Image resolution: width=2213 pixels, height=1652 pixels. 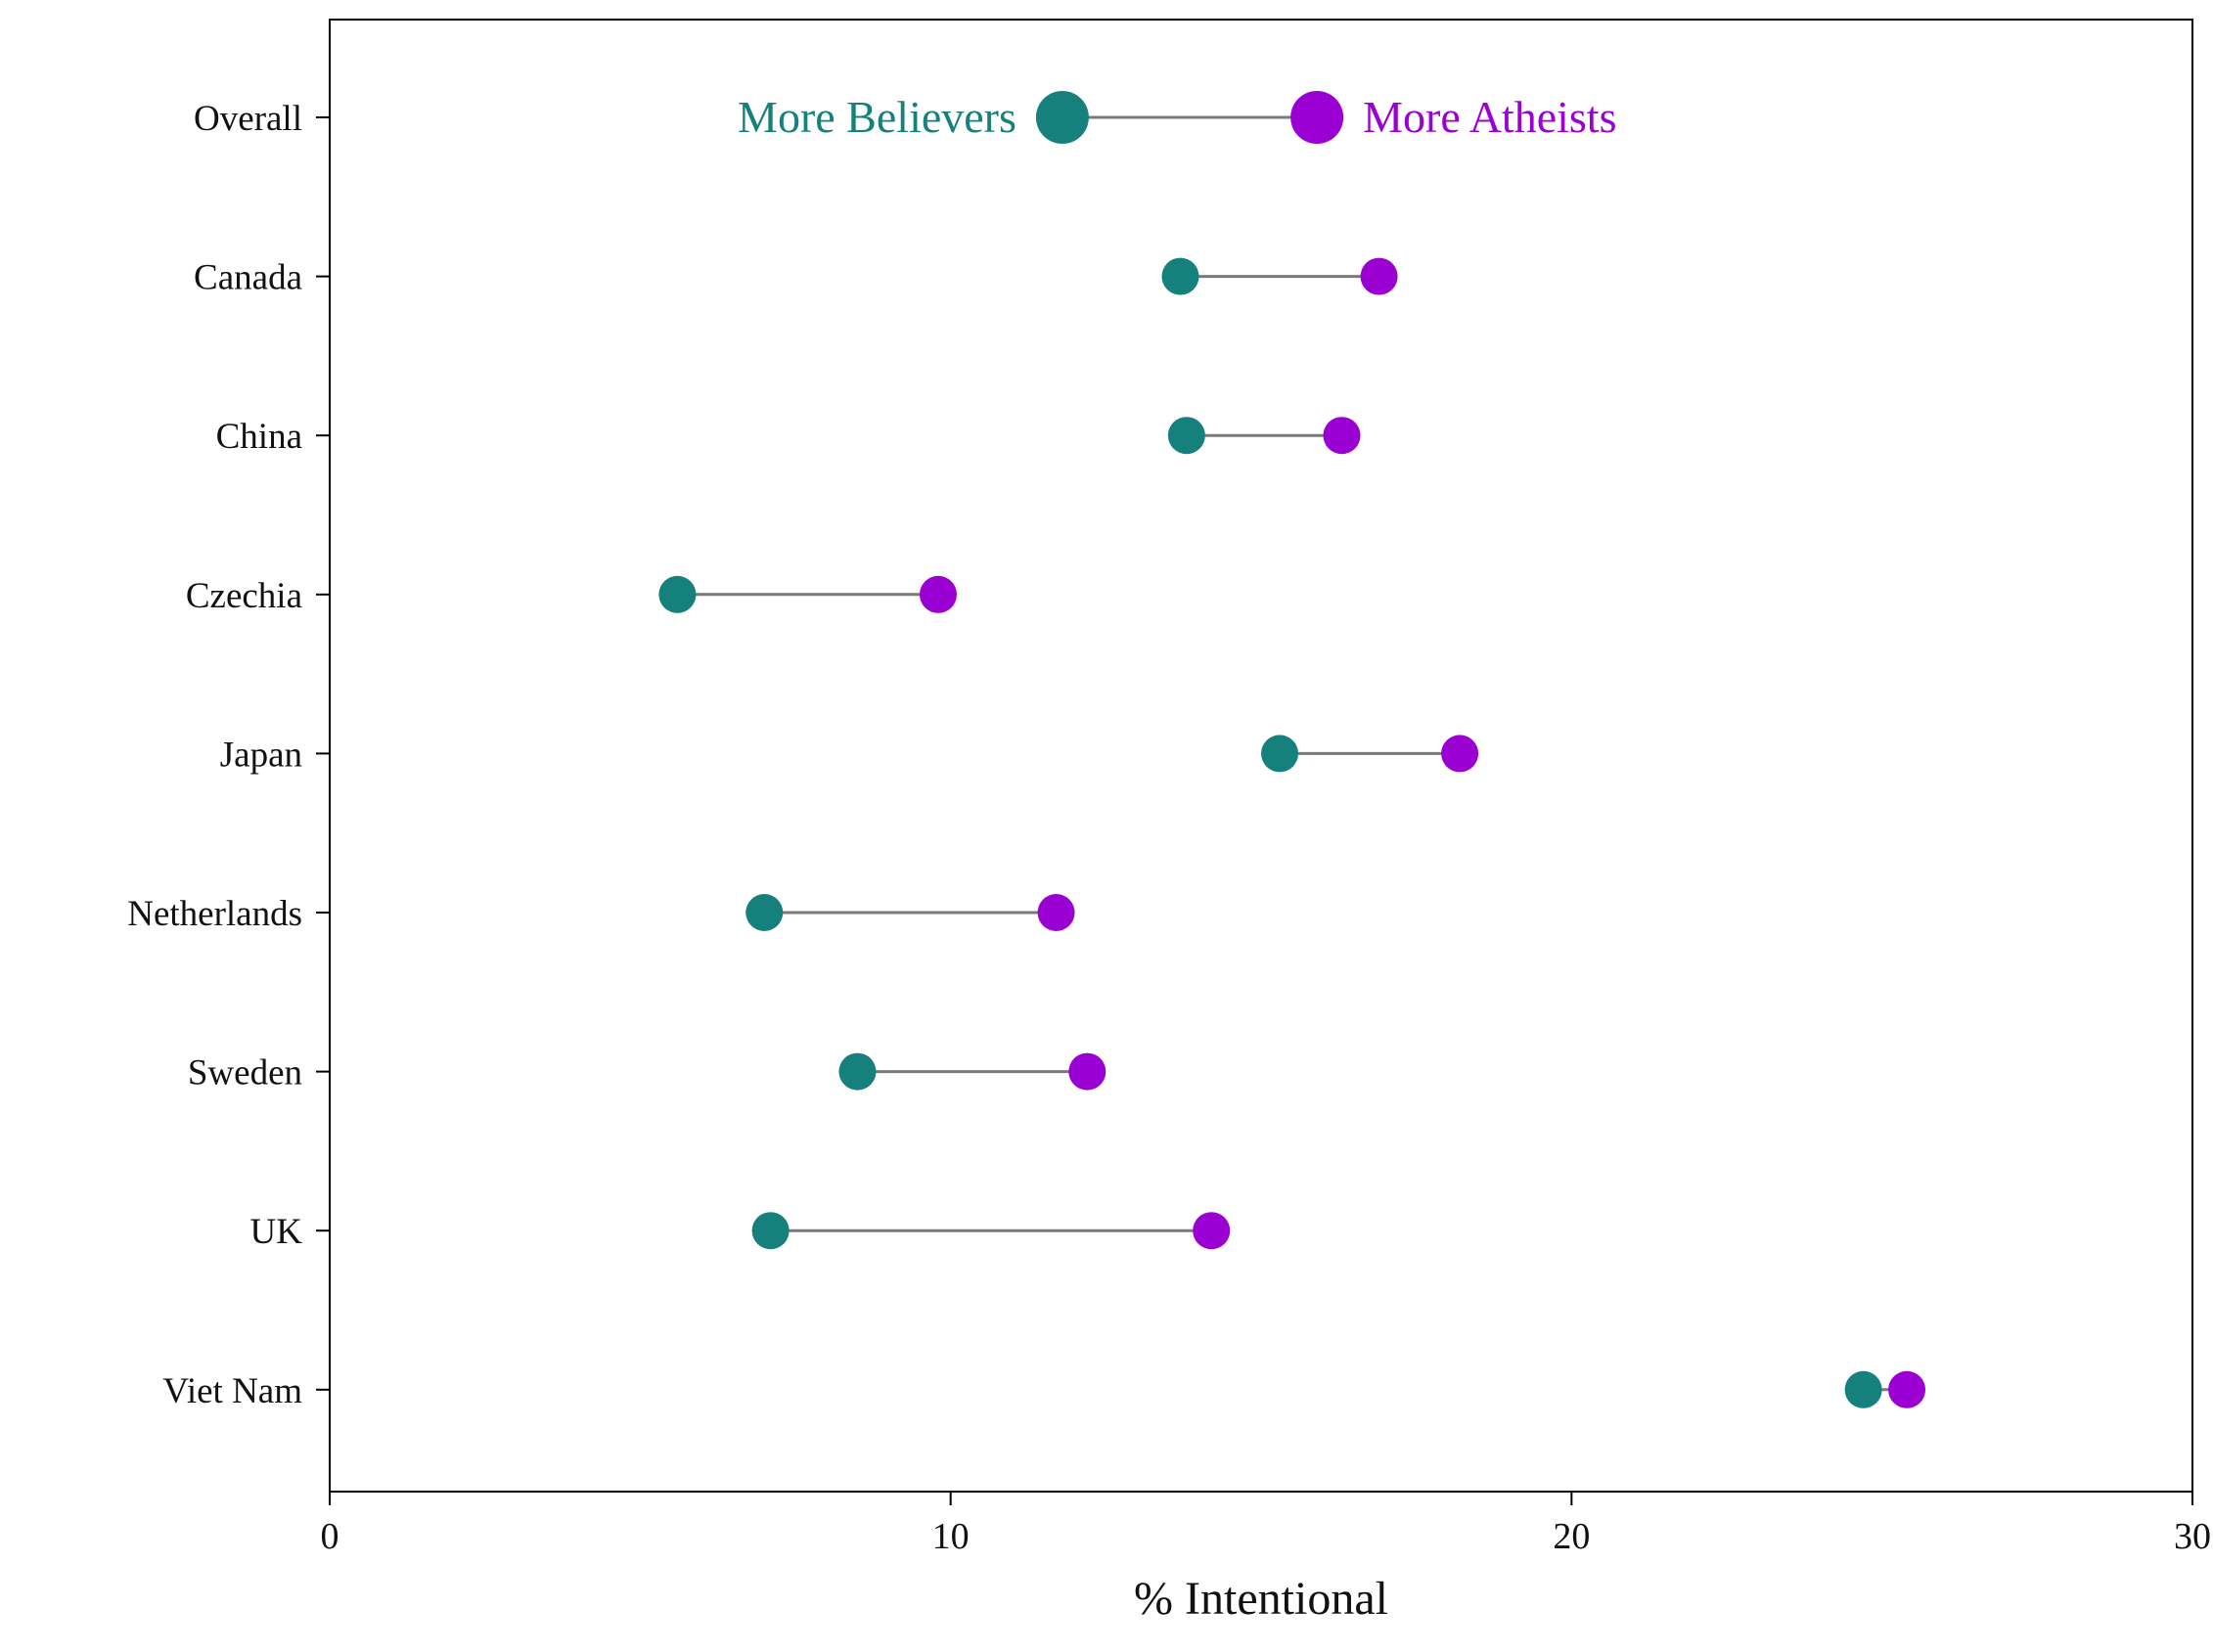 What do you see at coordinates (330, 1537) in the screenshot?
I see `x-tick-label: 0` at bounding box center [330, 1537].